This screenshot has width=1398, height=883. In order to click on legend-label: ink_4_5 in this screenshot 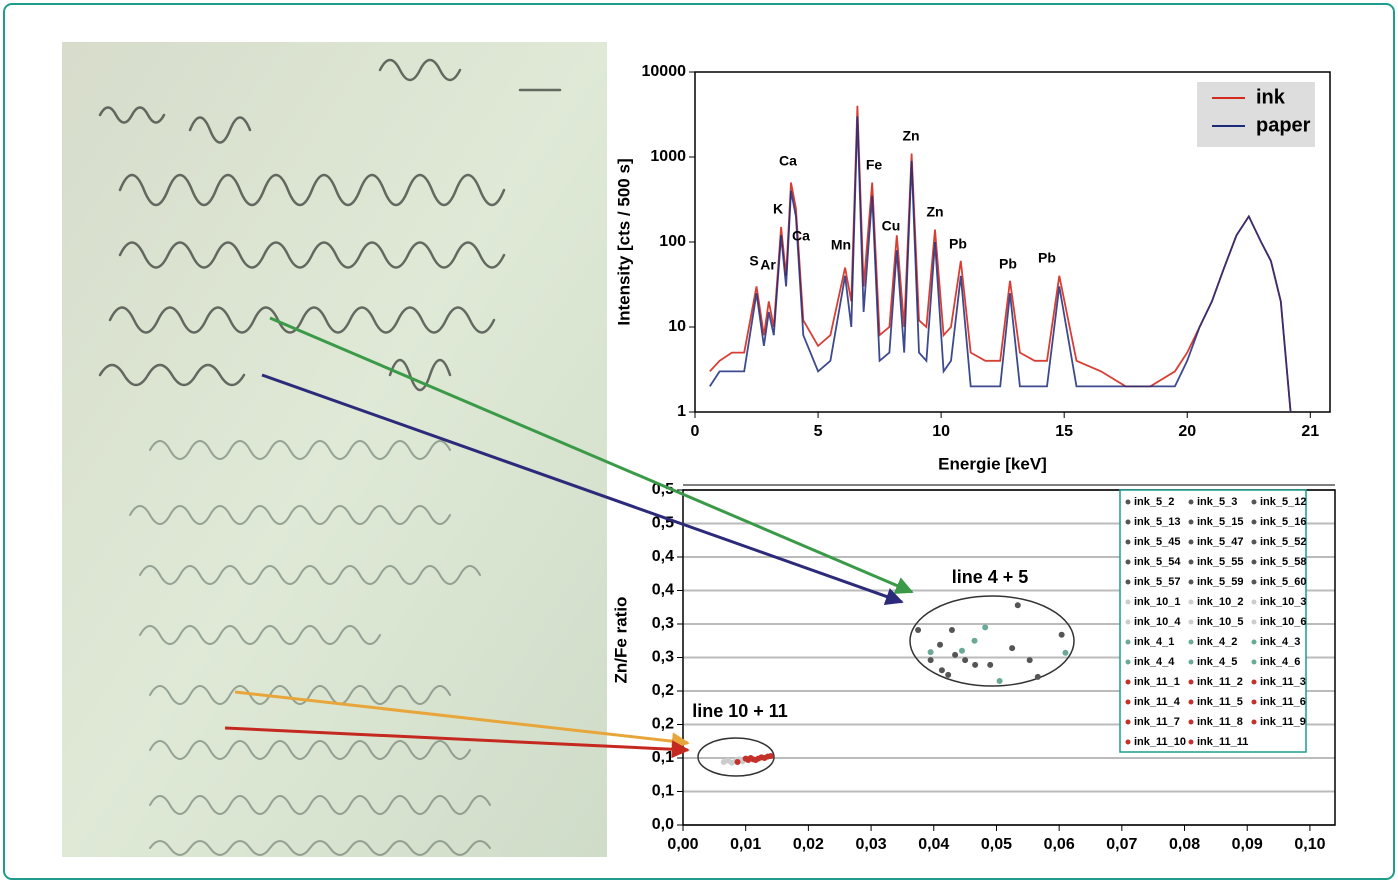, I will do `click(1217, 662)`.